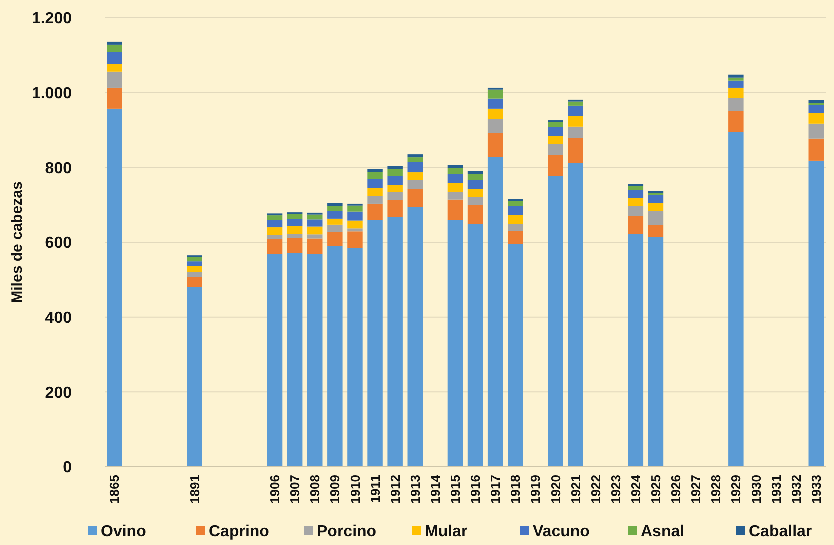 Image resolution: width=834 pixels, height=545 pixels. What do you see at coordinates (375, 489) in the screenshot?
I see `x-tick-label: 1911` at bounding box center [375, 489].